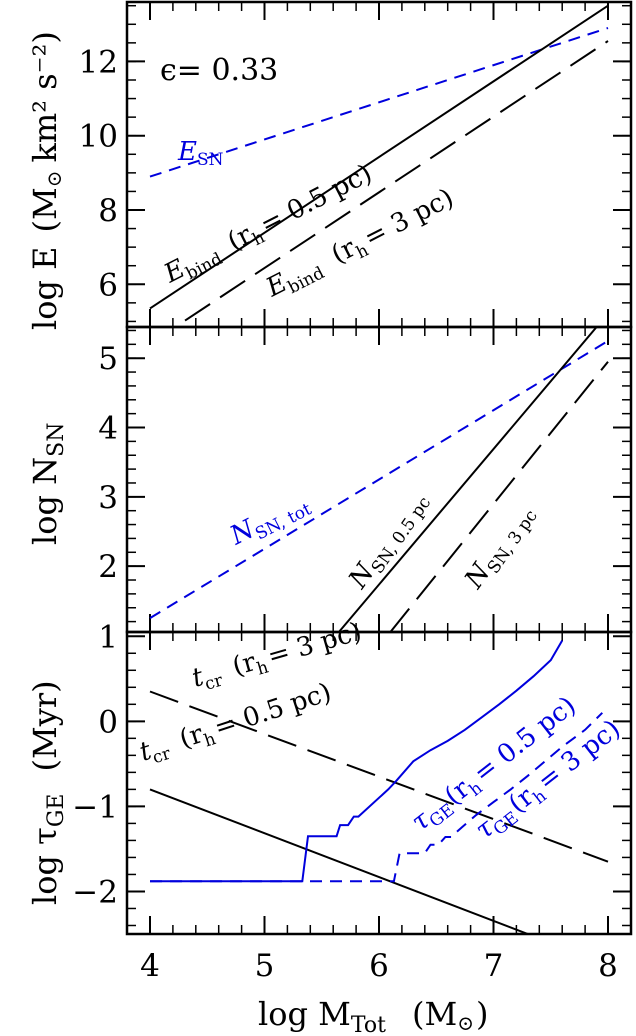 This screenshot has height=1036, width=636. Describe the element at coordinates (494, 966) in the screenshot. I see `xtick-label: 7` at that location.